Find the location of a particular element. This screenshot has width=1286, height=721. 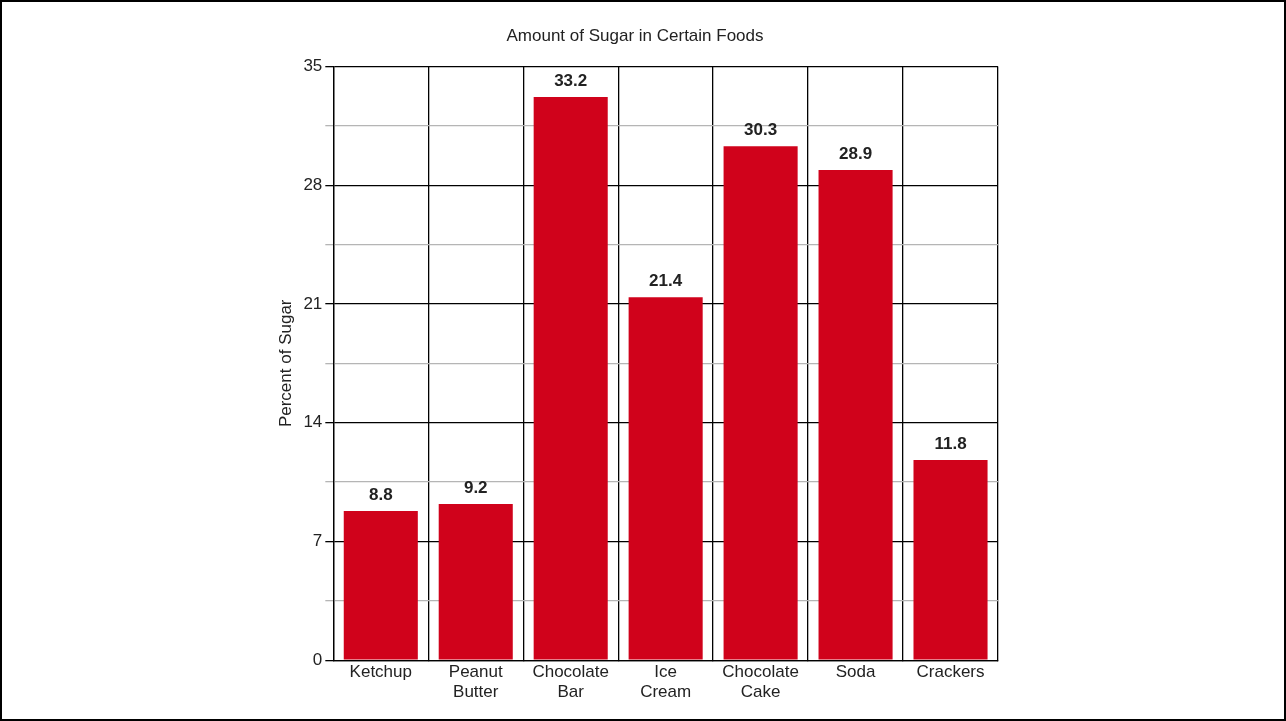

data-label: 28.9 is located at coordinates (856, 154).